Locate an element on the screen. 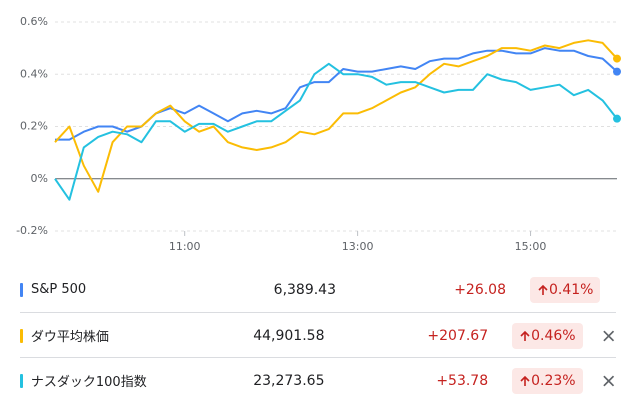  y-tick-label: -0.2% is located at coordinates (32, 230).